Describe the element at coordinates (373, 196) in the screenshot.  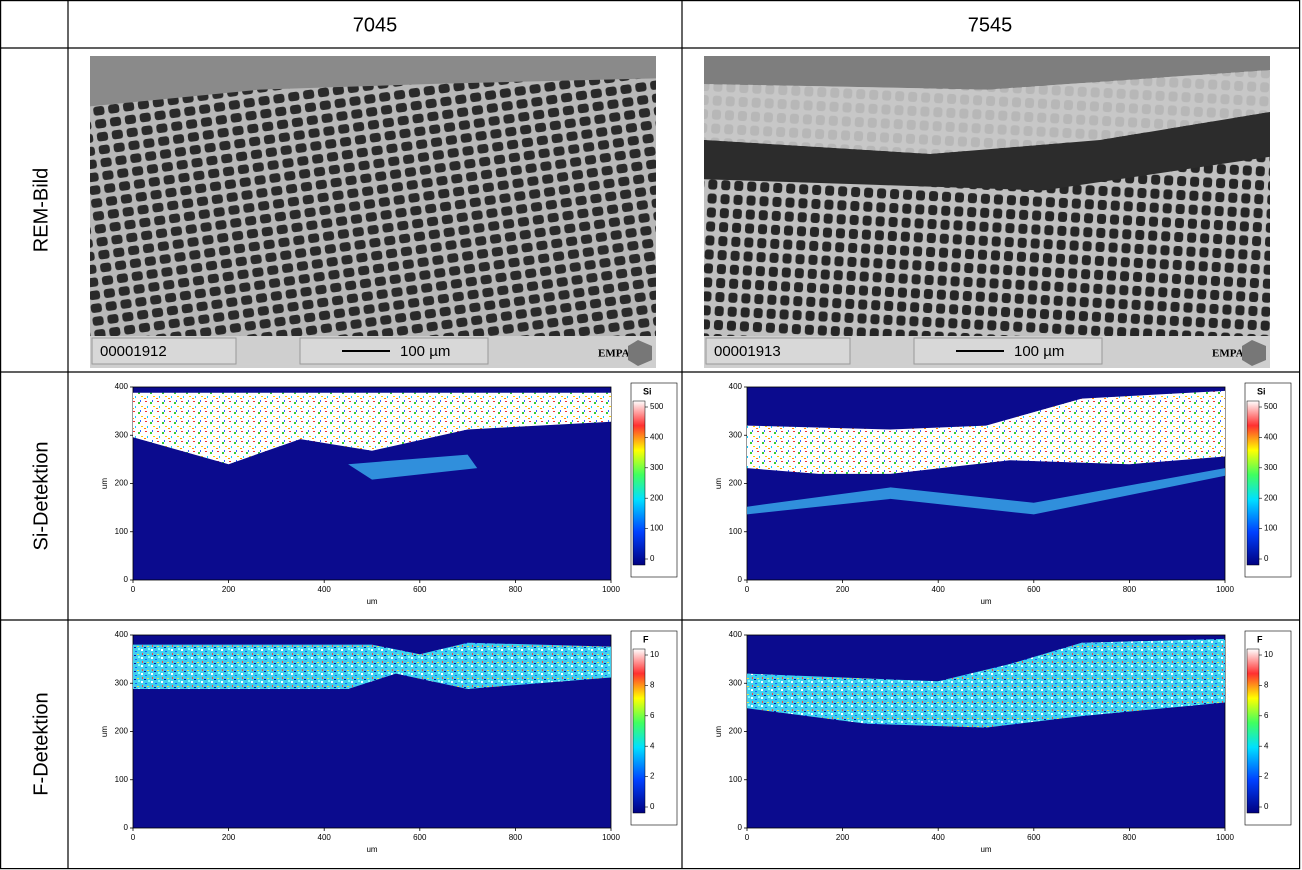
I see `sem-image` at that location.